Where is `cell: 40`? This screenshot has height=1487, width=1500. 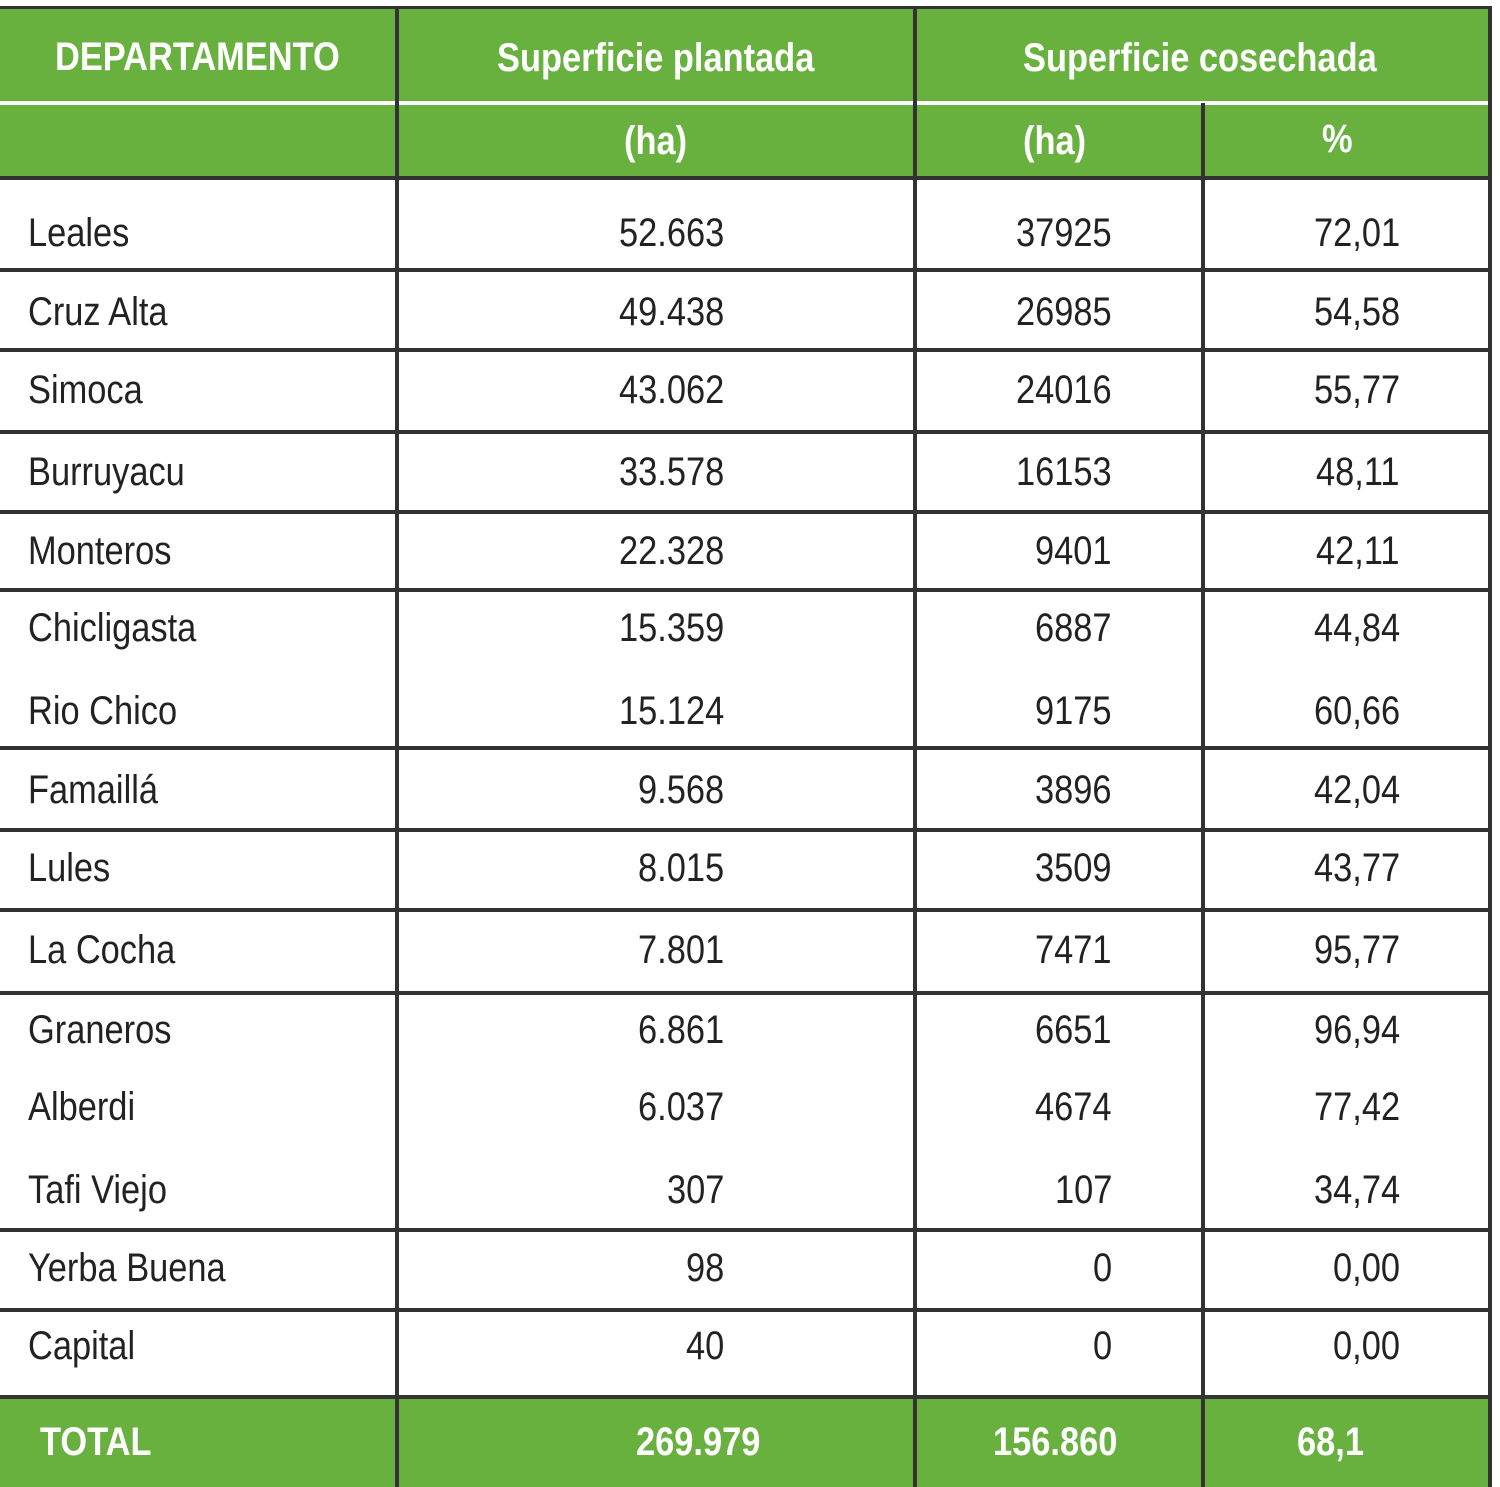
cell: 40 is located at coordinates (704, 1346).